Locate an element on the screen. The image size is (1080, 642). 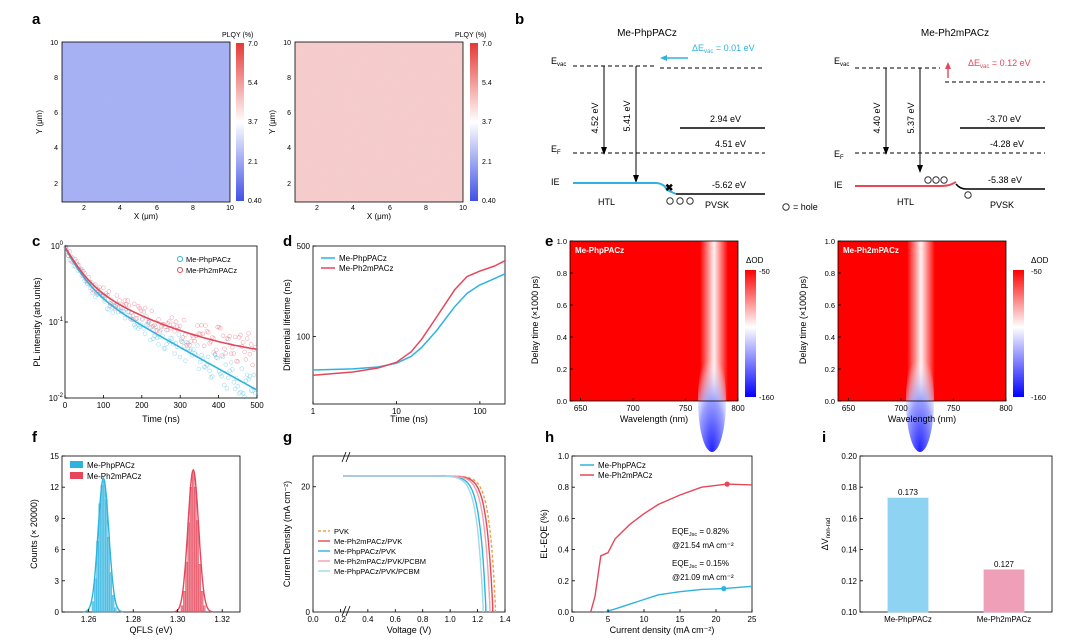
fit-line is located at coordinates (161, 298).